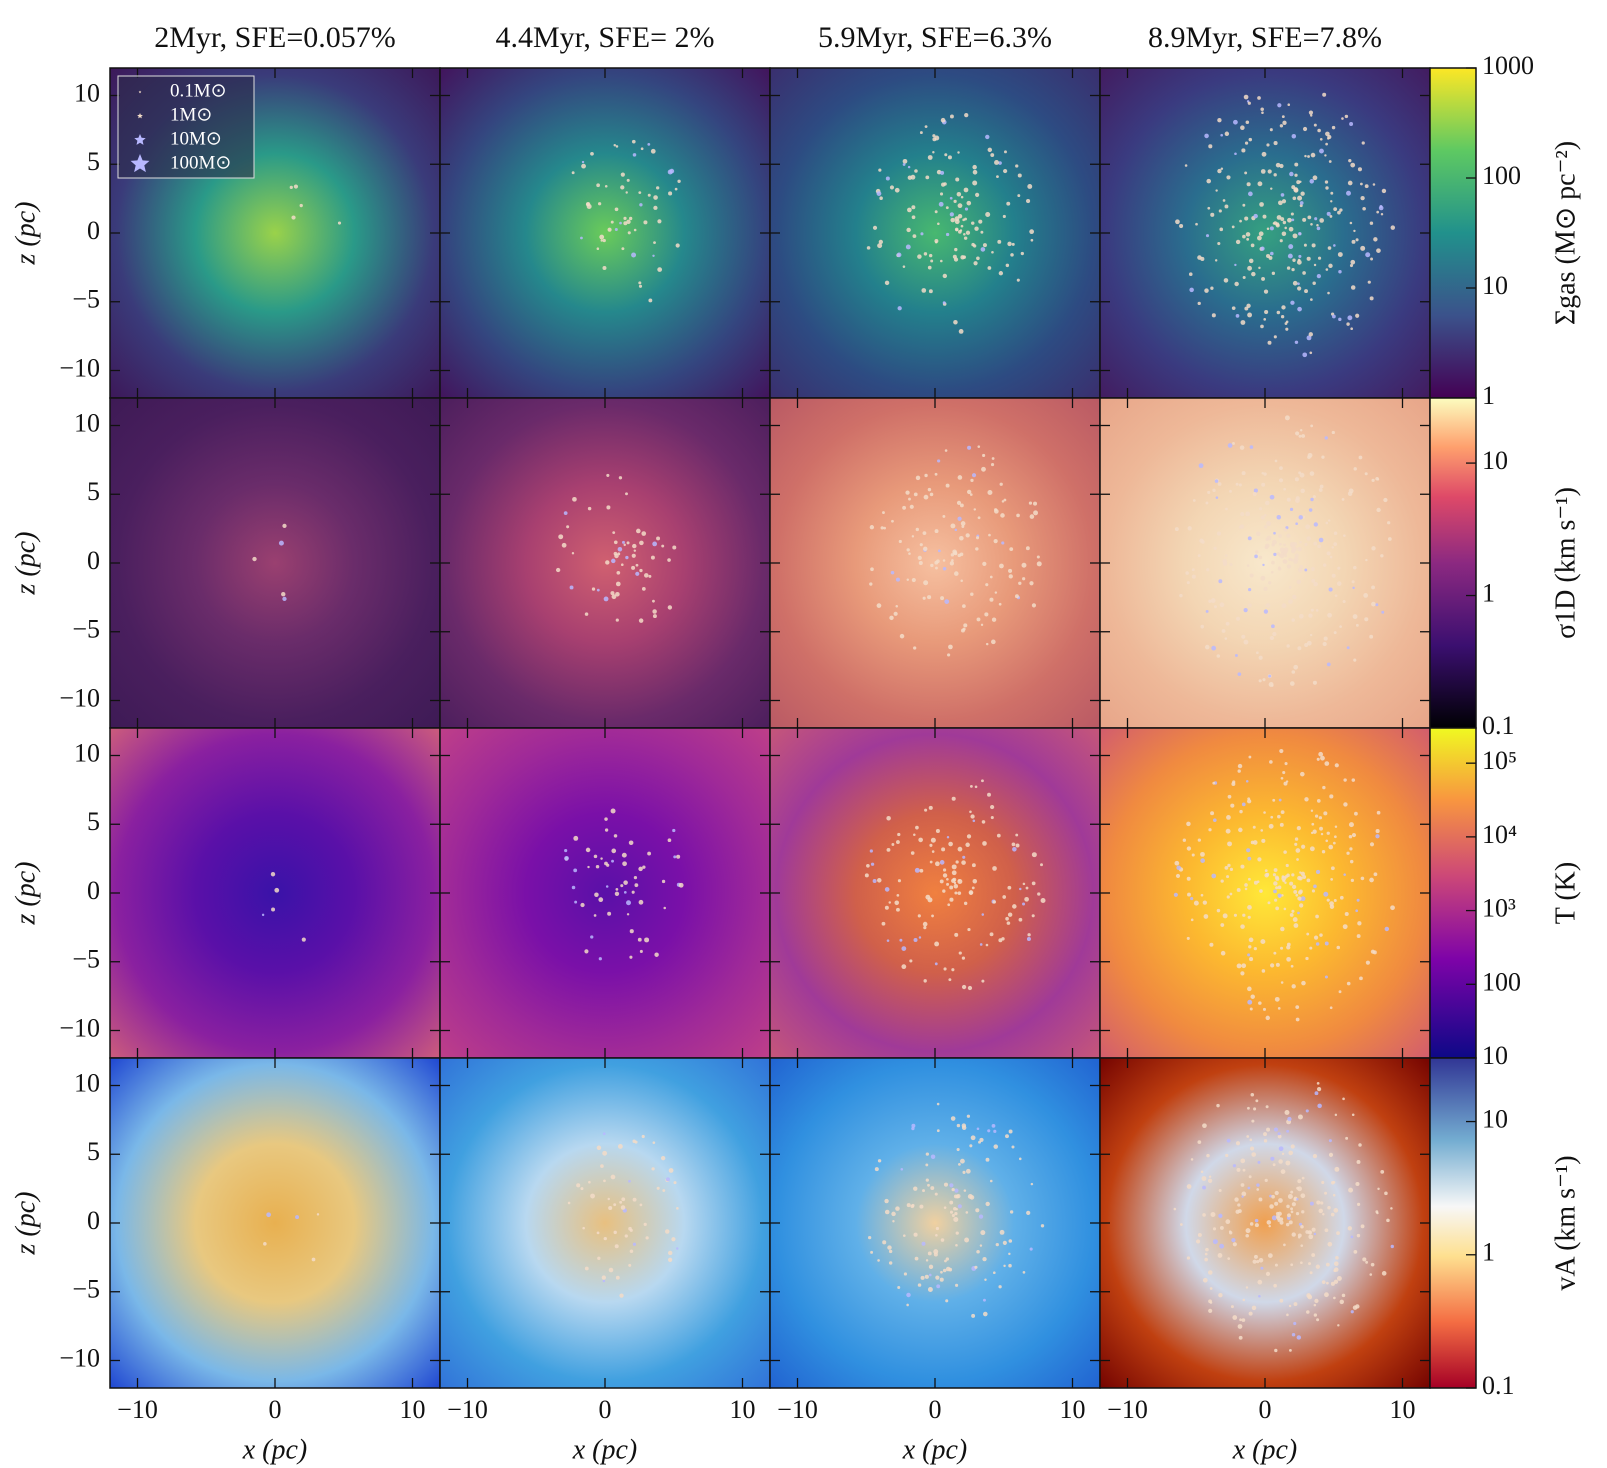  What do you see at coordinates (1499, 908) in the screenshot?
I see `colorbar-tick-label: 10³` at bounding box center [1499, 908].